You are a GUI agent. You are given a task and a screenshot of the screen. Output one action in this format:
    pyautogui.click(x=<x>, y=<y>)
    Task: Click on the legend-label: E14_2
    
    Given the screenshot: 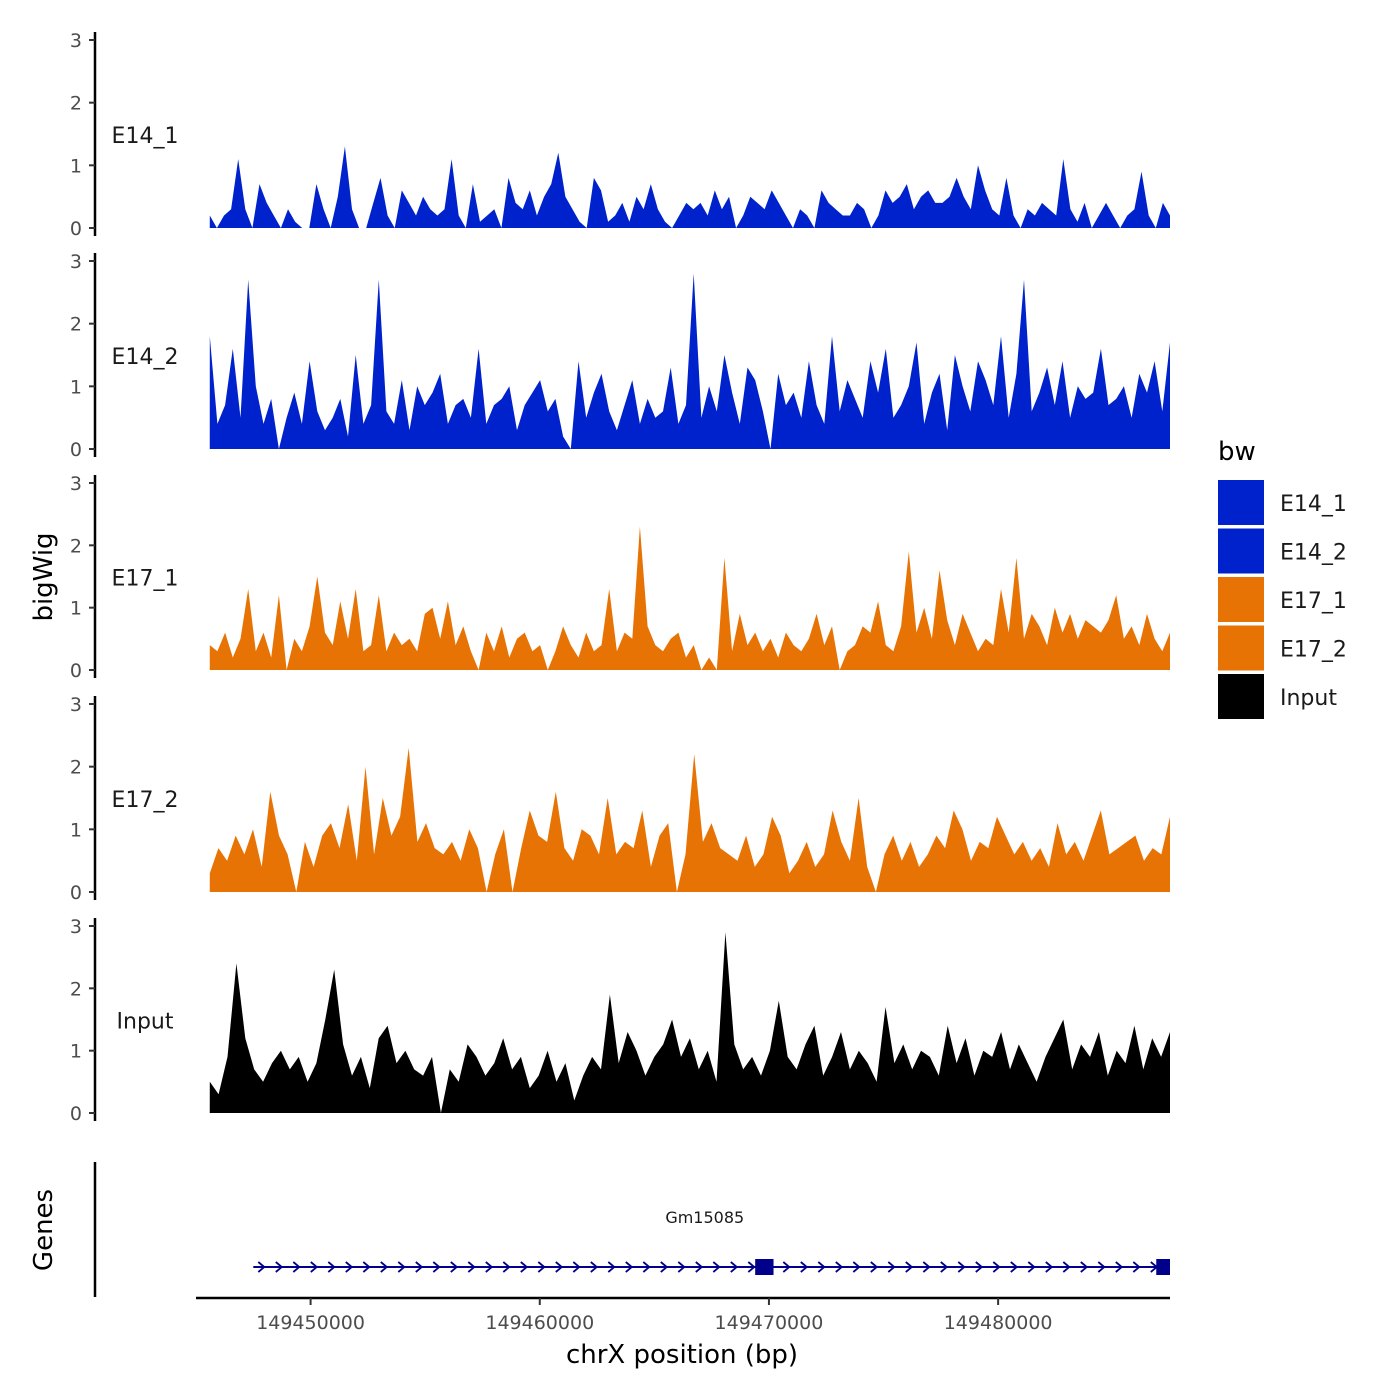 What is the action you would take?
    pyautogui.click(x=1313, y=553)
    